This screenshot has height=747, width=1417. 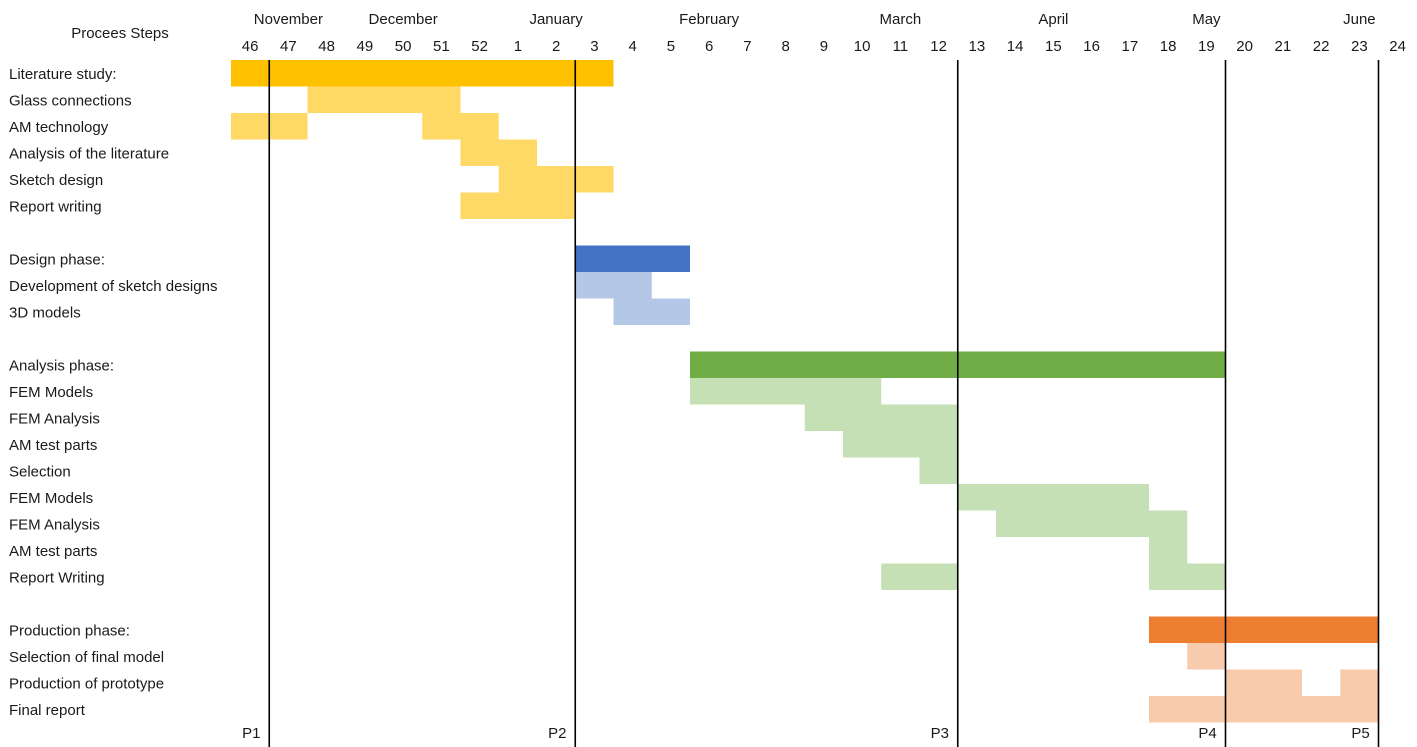 What do you see at coordinates (977, 46) in the screenshot?
I see `week-label: 13` at bounding box center [977, 46].